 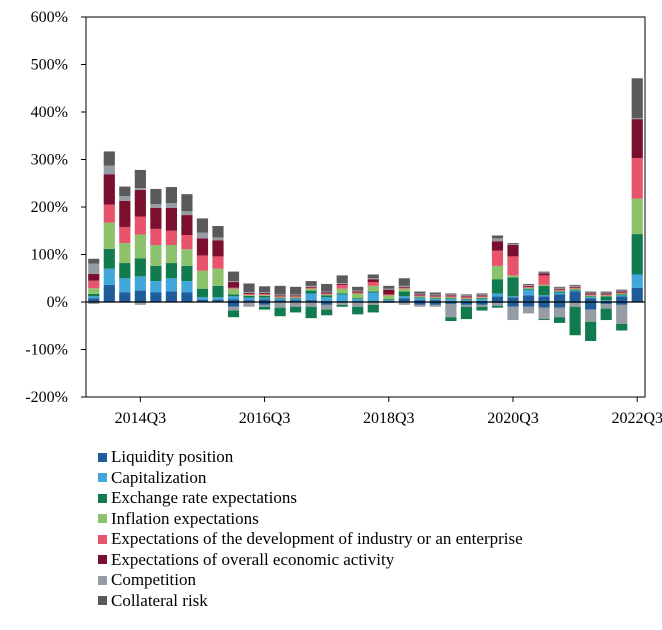 I want to click on y-axis: -200% -100% 0% 100% 200% 300% 400% 500% 600%, so click(x=55, y=207).